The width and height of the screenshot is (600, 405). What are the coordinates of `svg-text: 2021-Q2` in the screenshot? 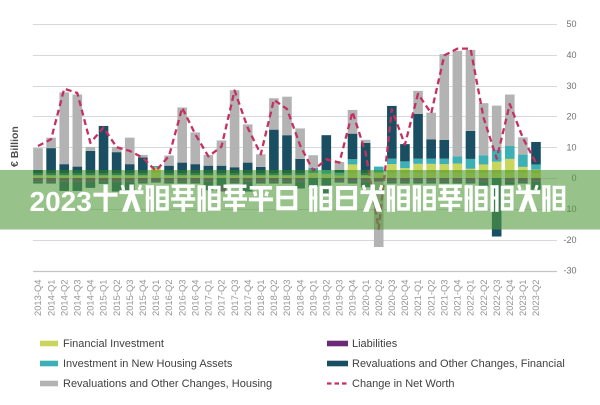 It's located at (430, 298).